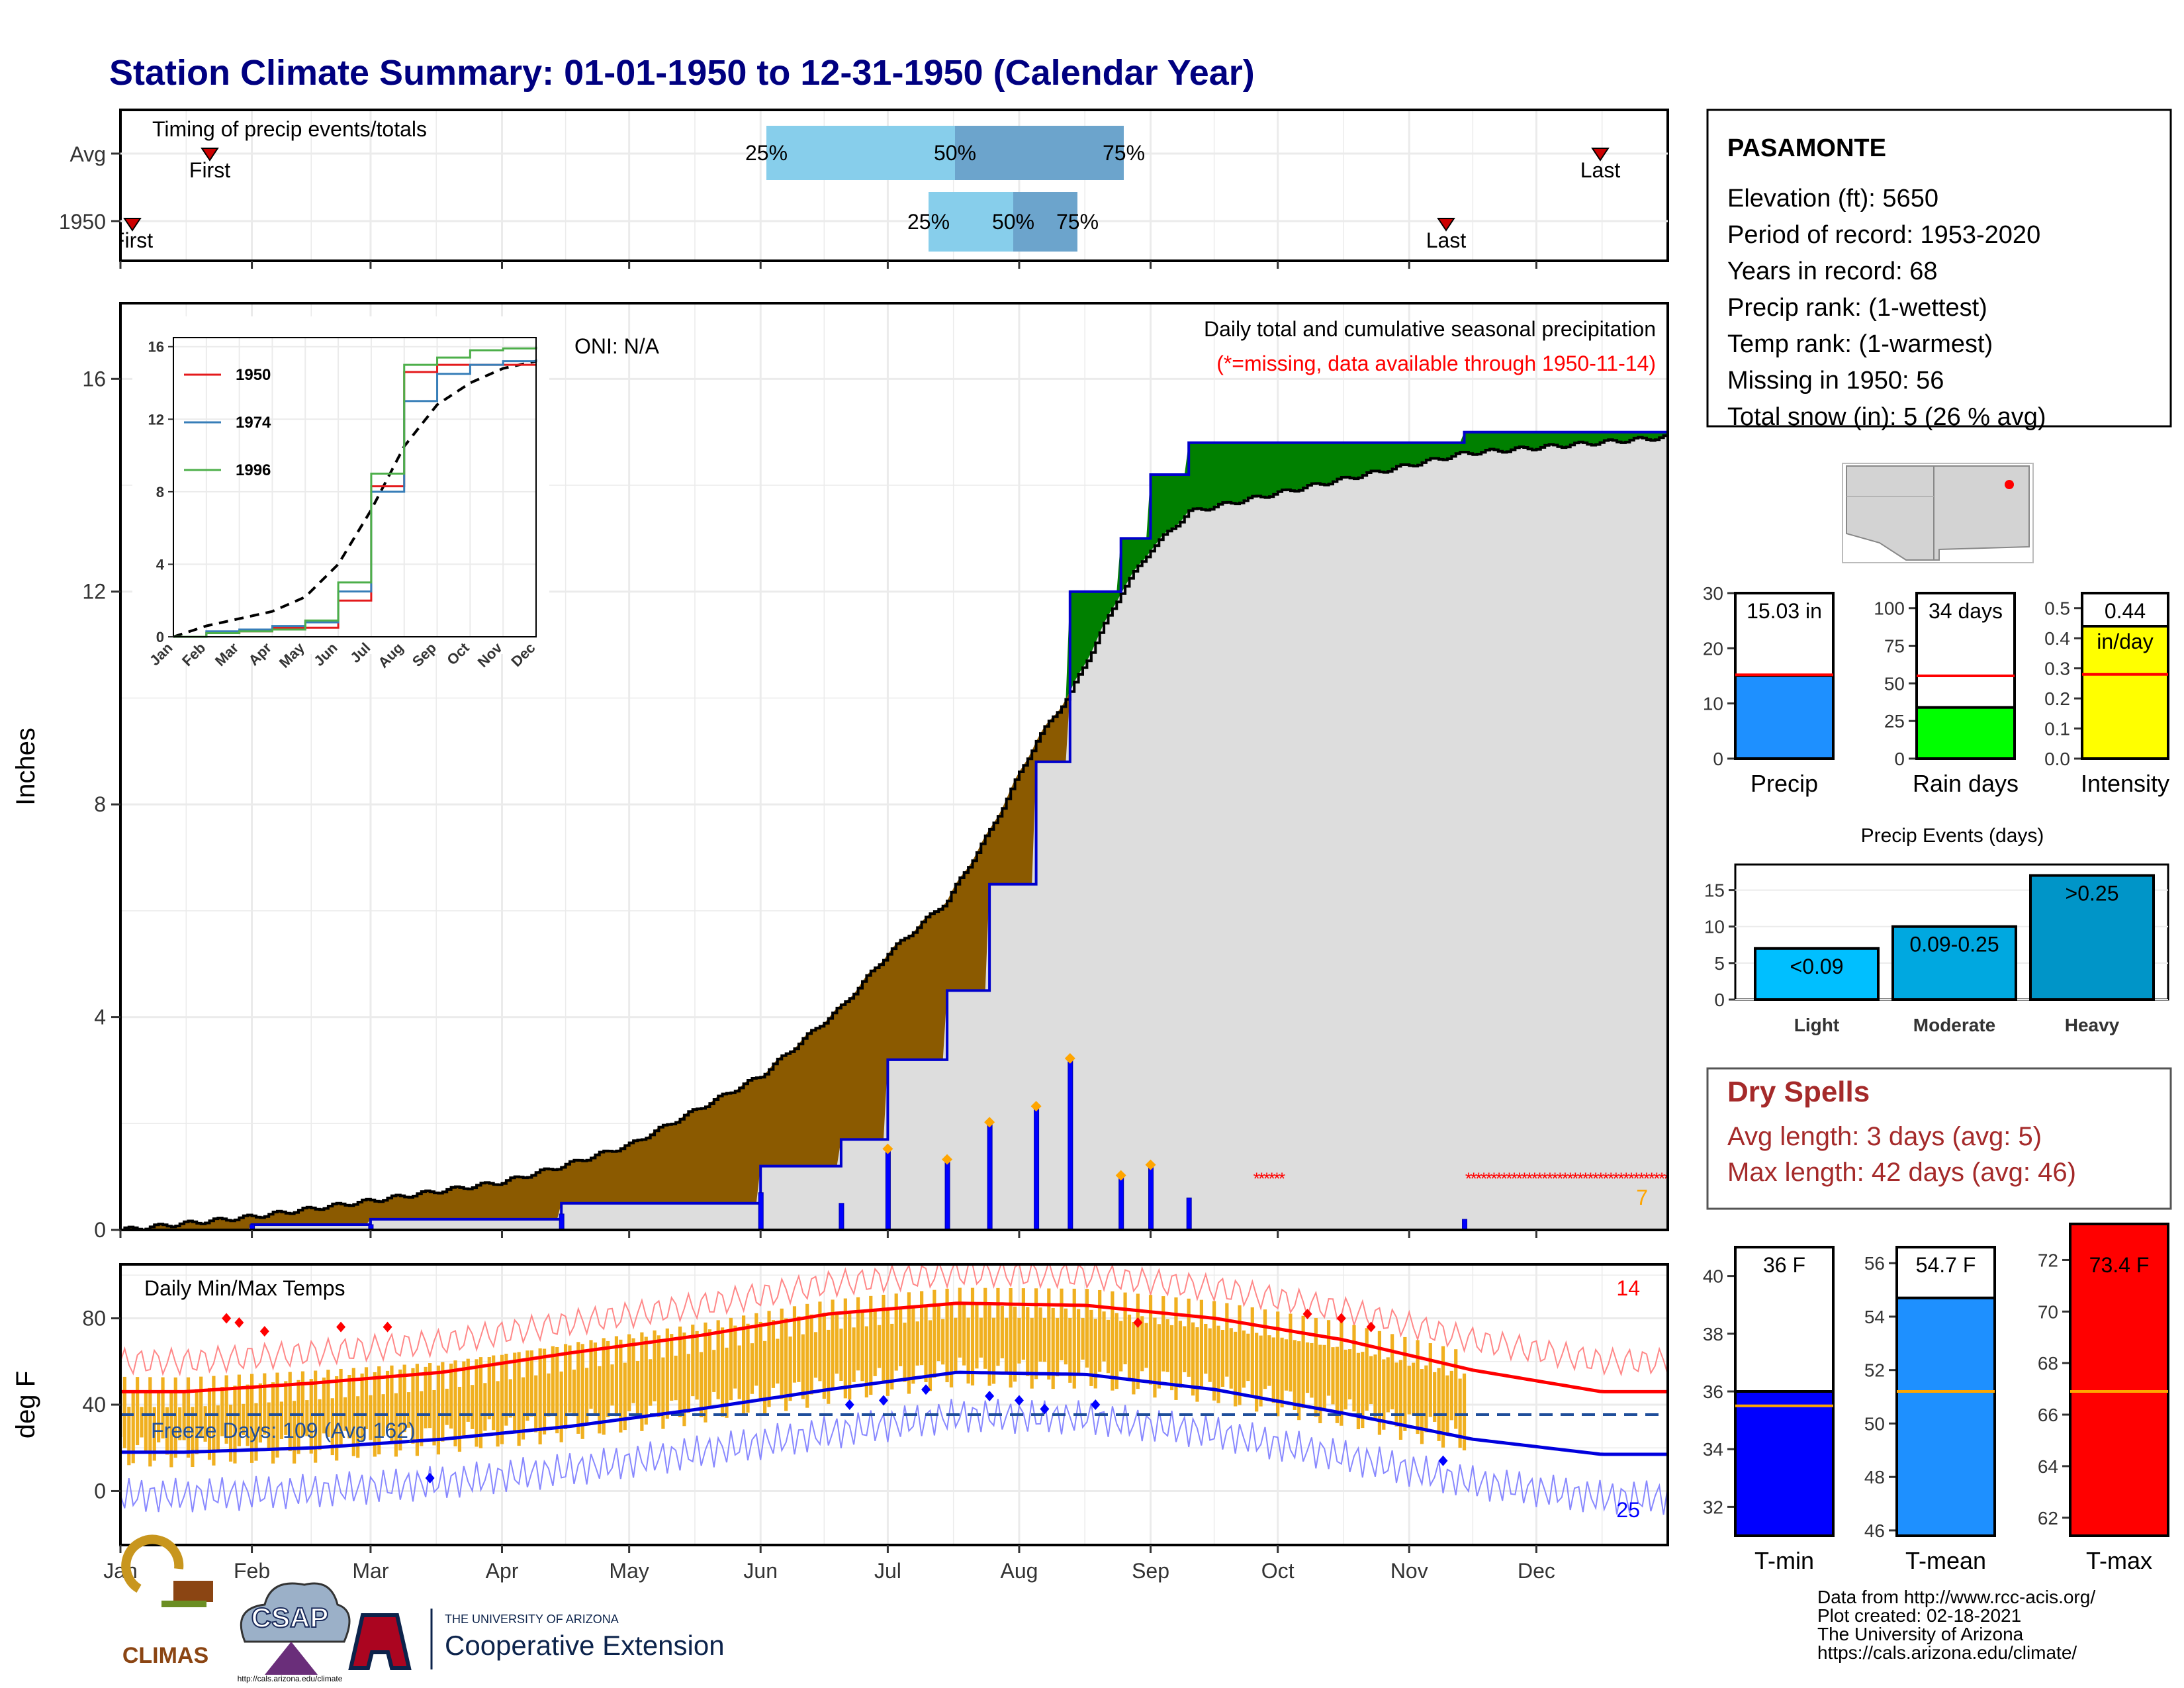 This screenshot has width=2184, height=1688. Describe the element at coordinates (1860, 344) in the screenshot. I see `station-info-line: Temp rank: (1-warmest)` at that location.